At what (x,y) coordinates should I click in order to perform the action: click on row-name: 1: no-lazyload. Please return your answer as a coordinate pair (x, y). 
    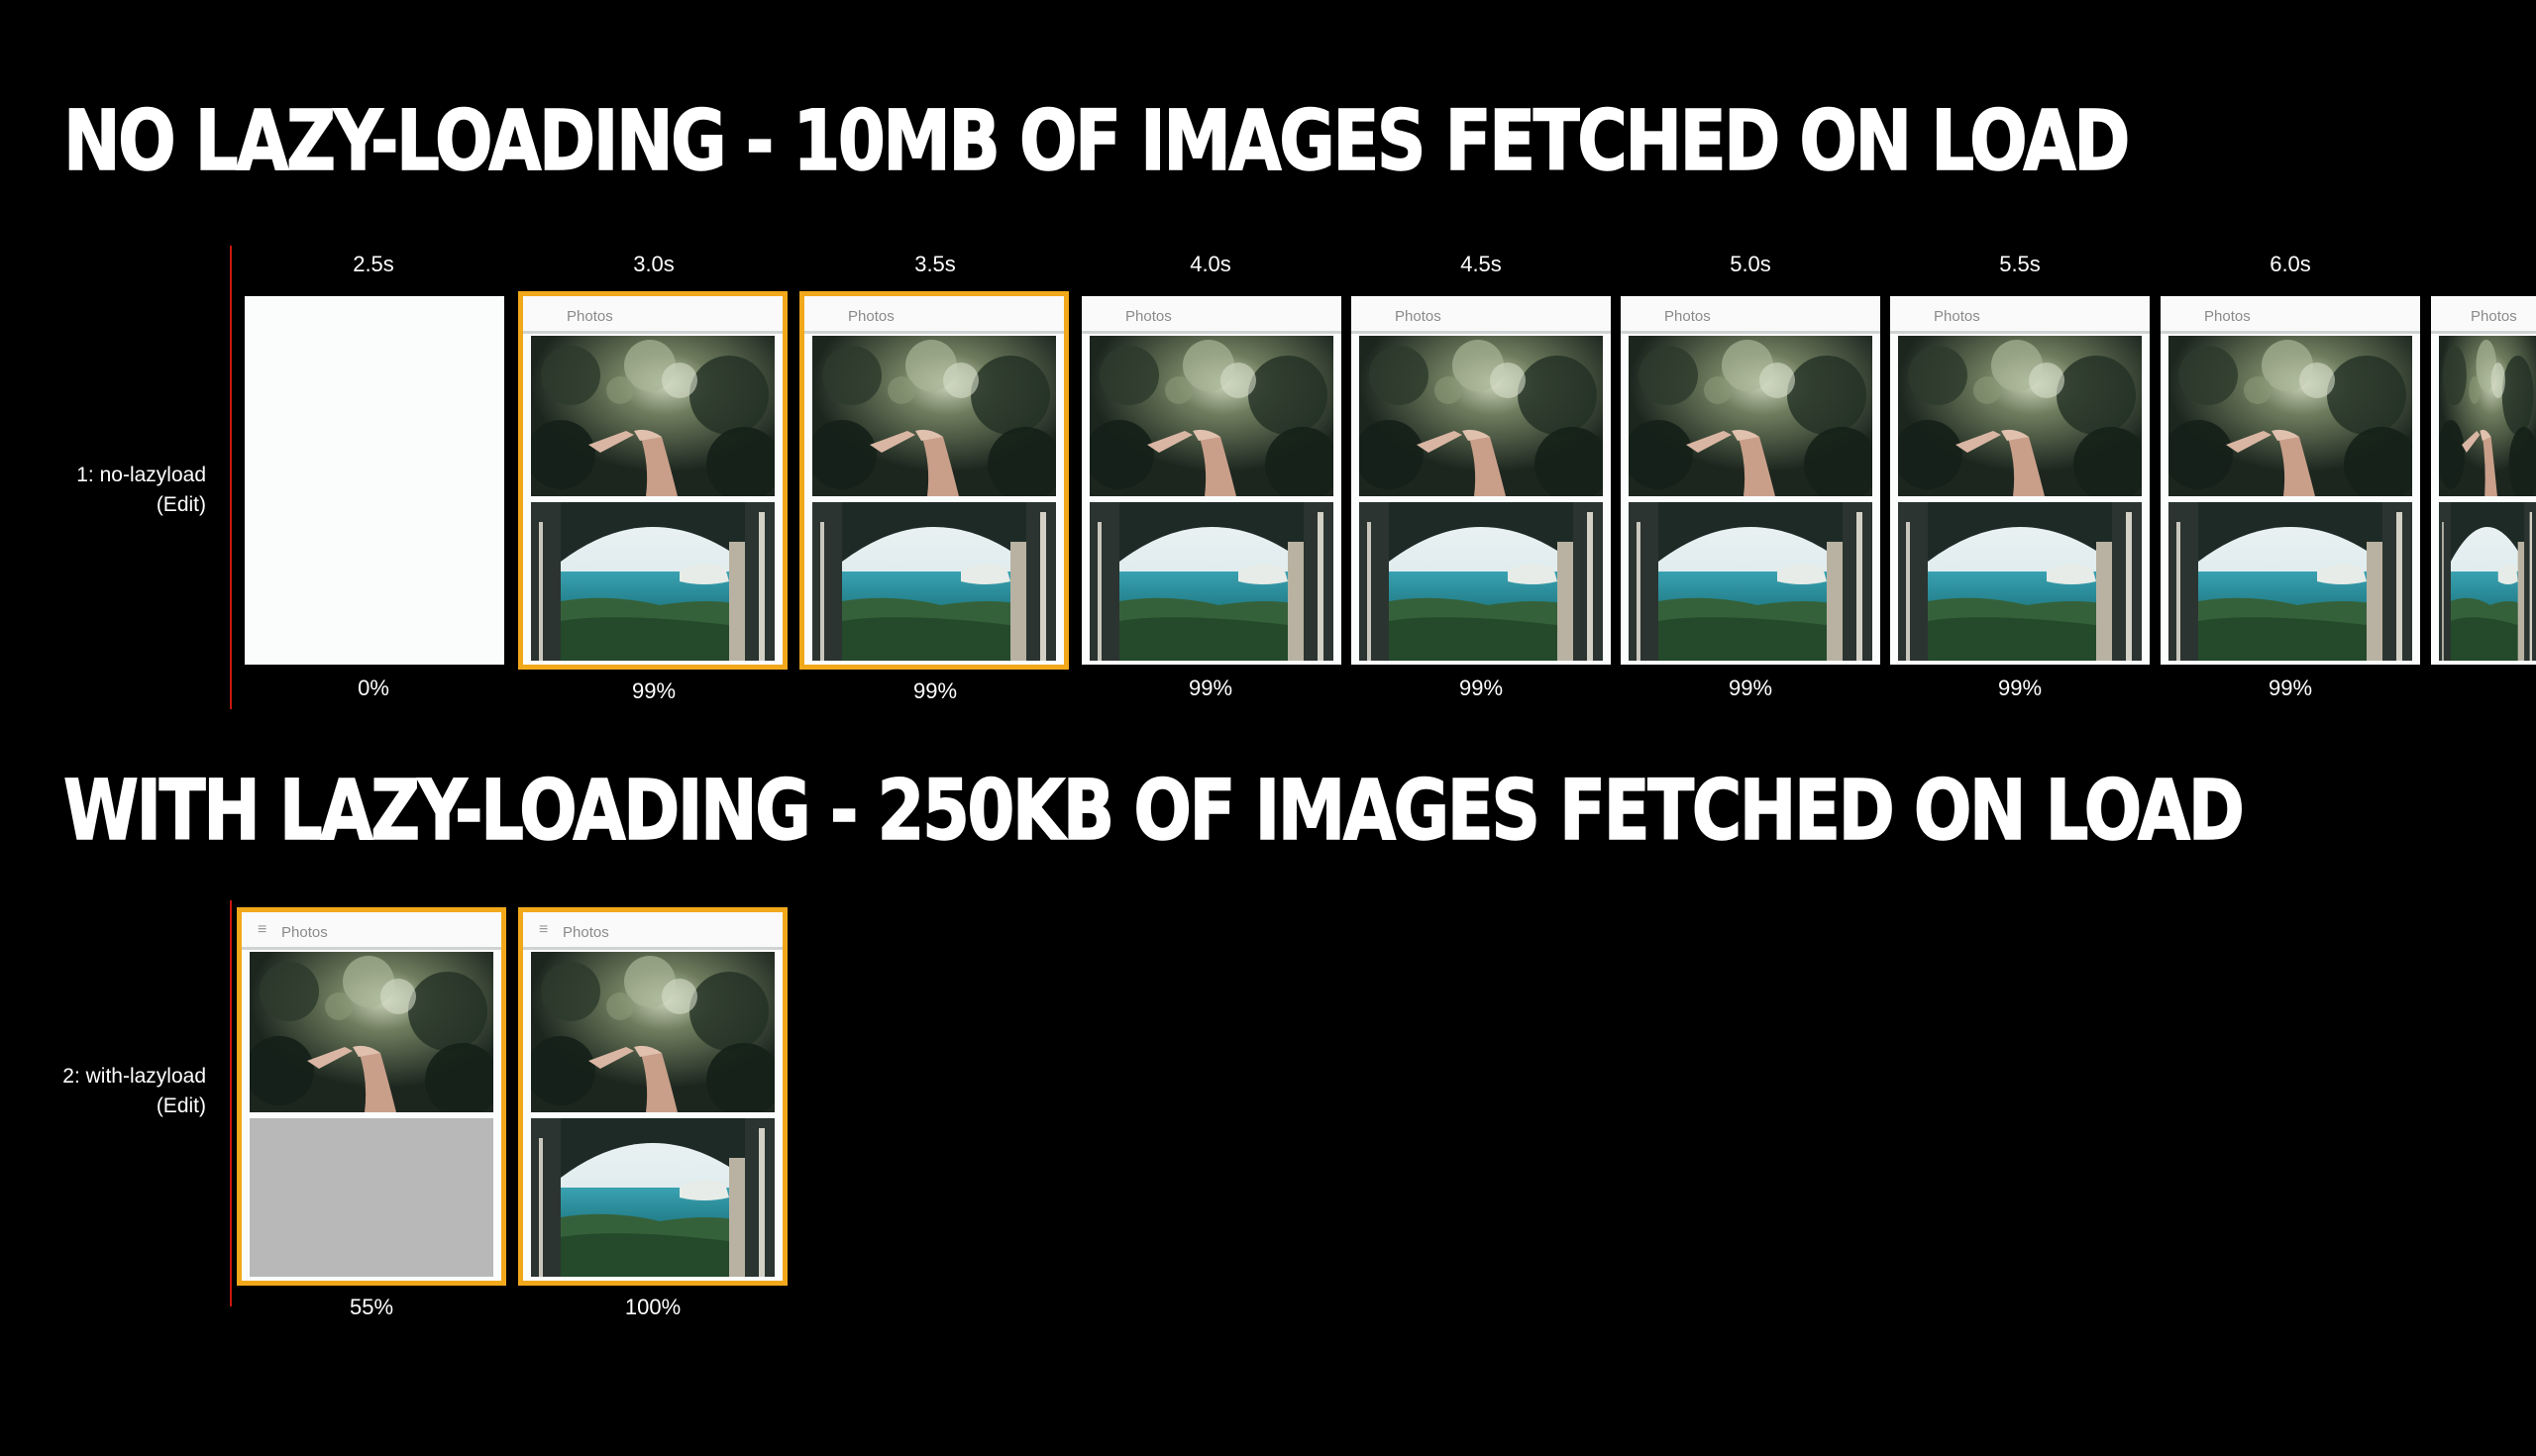
    Looking at the image, I should click on (141, 475).